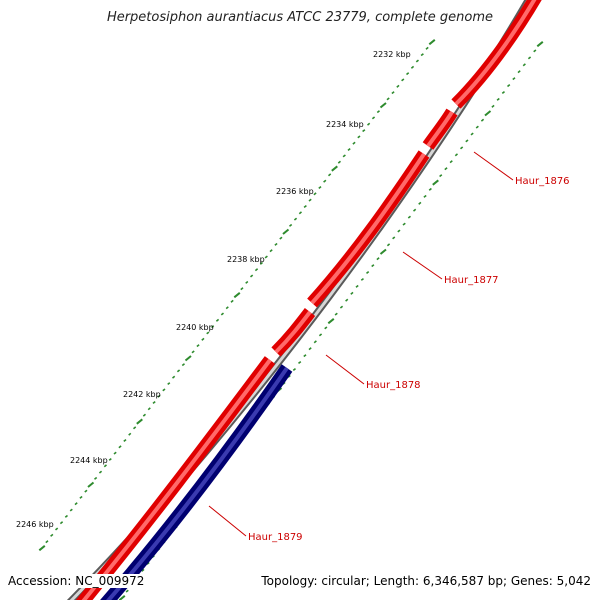 This screenshot has width=600, height=600. Describe the element at coordinates (471, 280) in the screenshot. I see `gene-label-haur-1877: Haur_1877` at that location.